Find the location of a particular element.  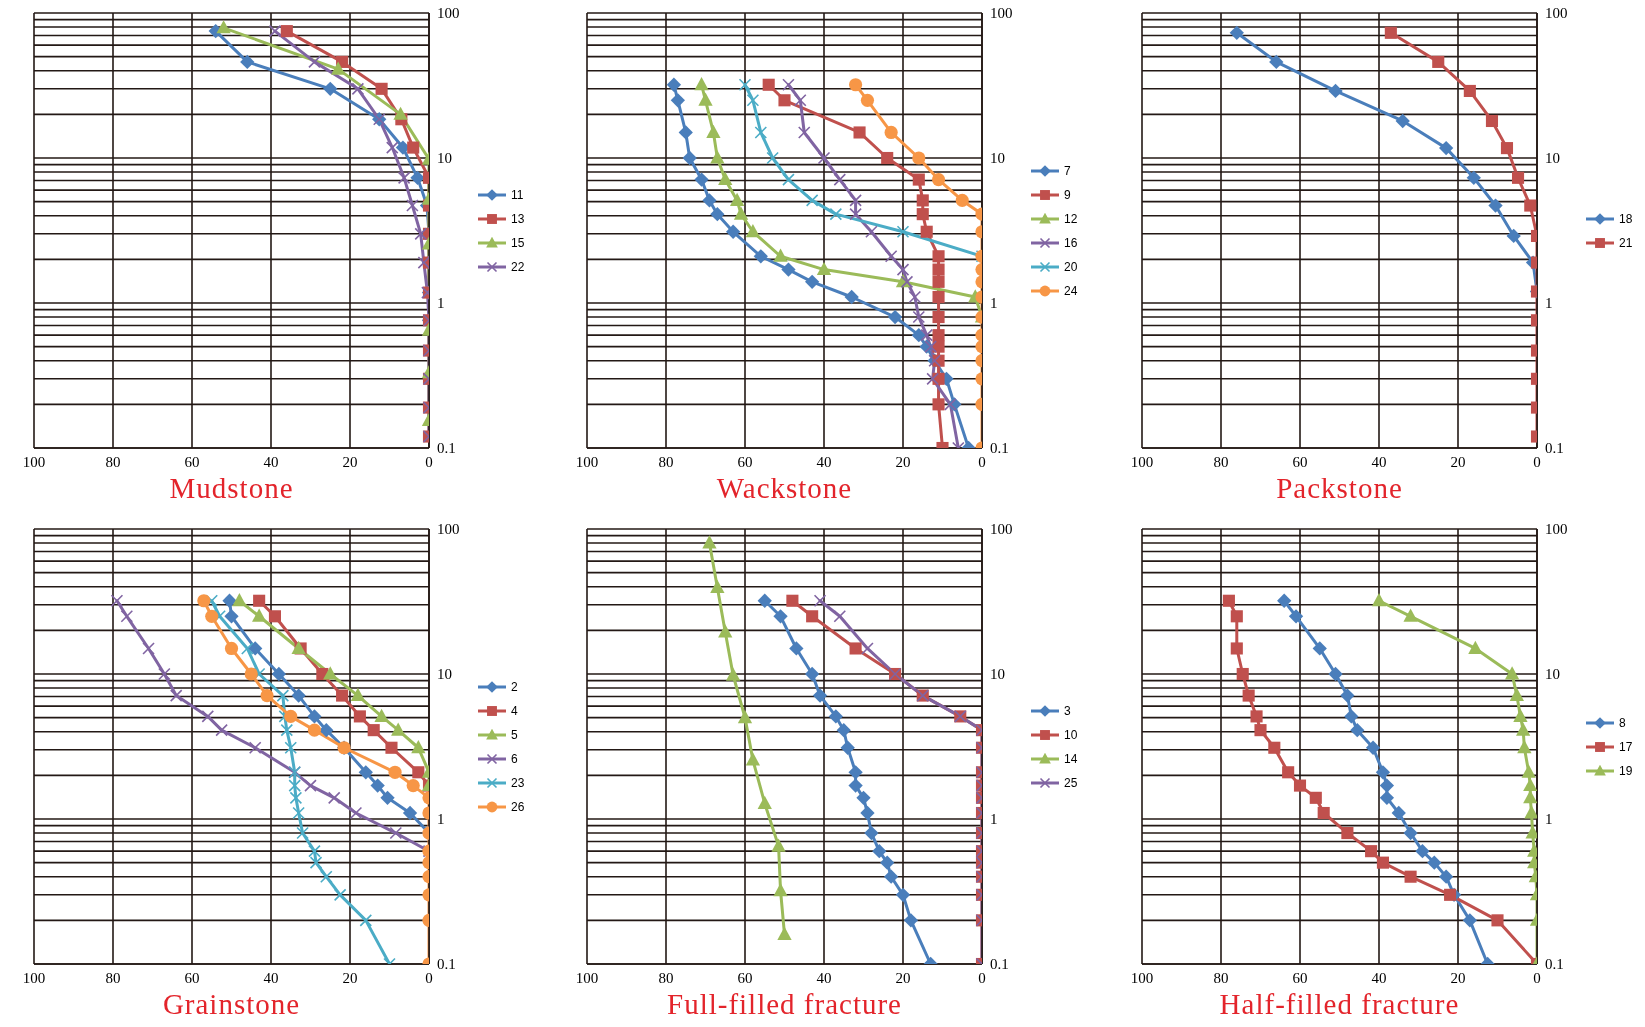

legend-label: 5 is located at coordinates (514, 734).